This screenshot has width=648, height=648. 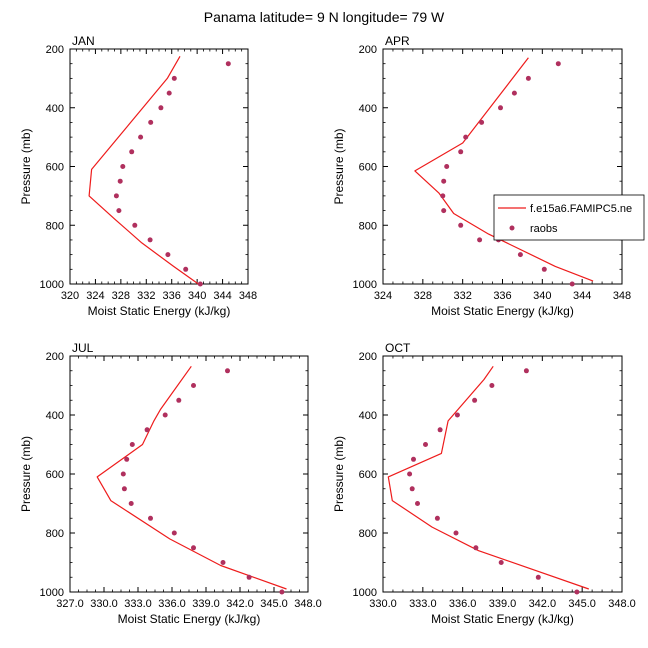 I want to click on x-tick-label: 320, so click(x=70, y=296).